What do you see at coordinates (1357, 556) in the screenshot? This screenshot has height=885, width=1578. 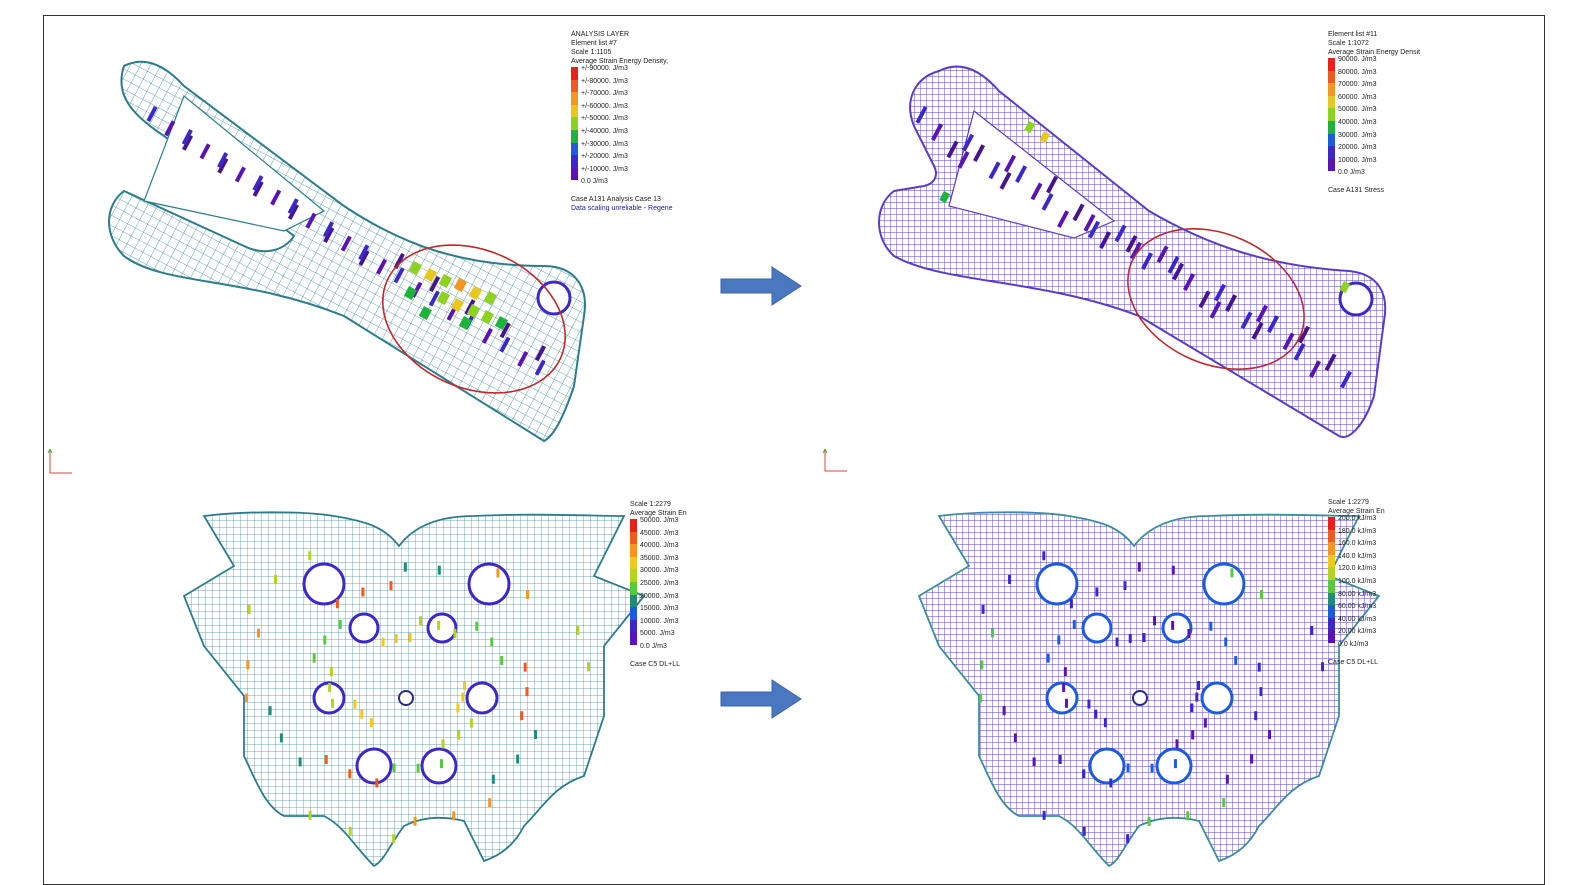 I see `legend-label: 140.0 kJ/m3` at bounding box center [1357, 556].